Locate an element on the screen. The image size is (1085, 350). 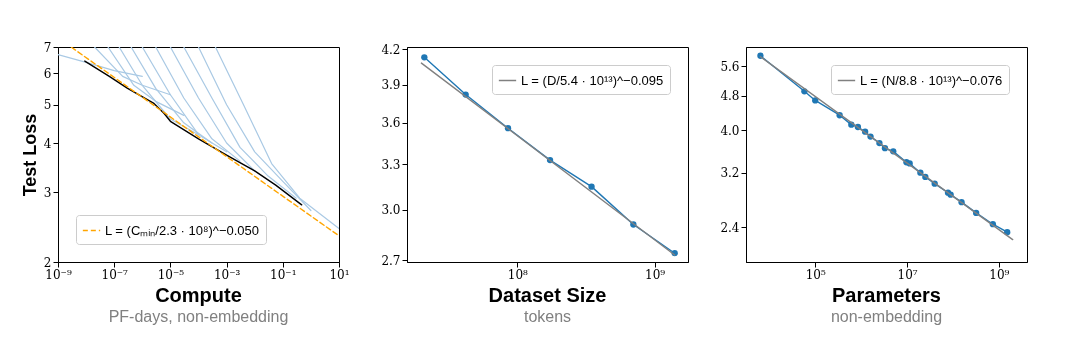
y-tick-label: 3.2 is located at coordinates (730, 173).